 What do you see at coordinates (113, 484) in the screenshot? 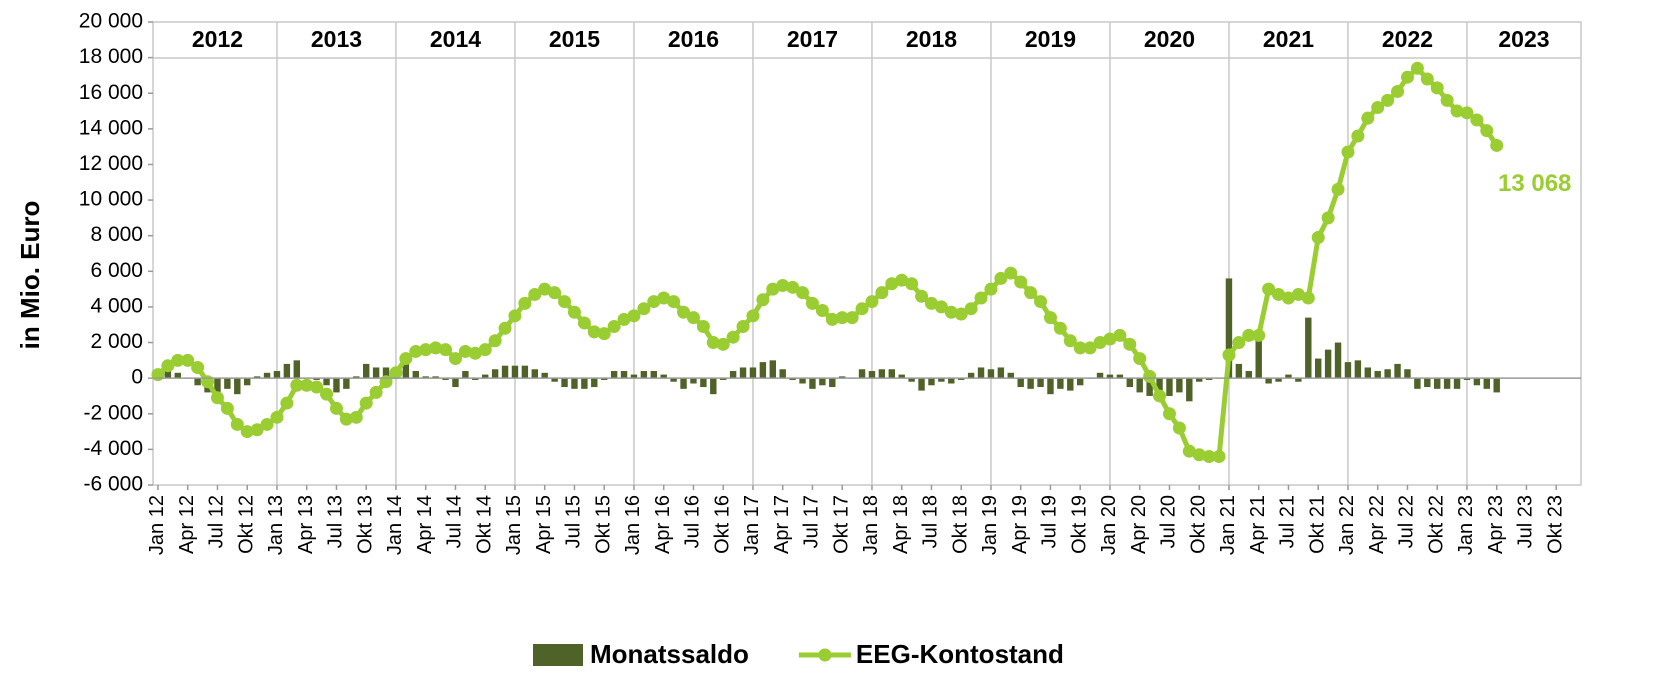
I see `y-tick-label: -6 000` at bounding box center [113, 484].